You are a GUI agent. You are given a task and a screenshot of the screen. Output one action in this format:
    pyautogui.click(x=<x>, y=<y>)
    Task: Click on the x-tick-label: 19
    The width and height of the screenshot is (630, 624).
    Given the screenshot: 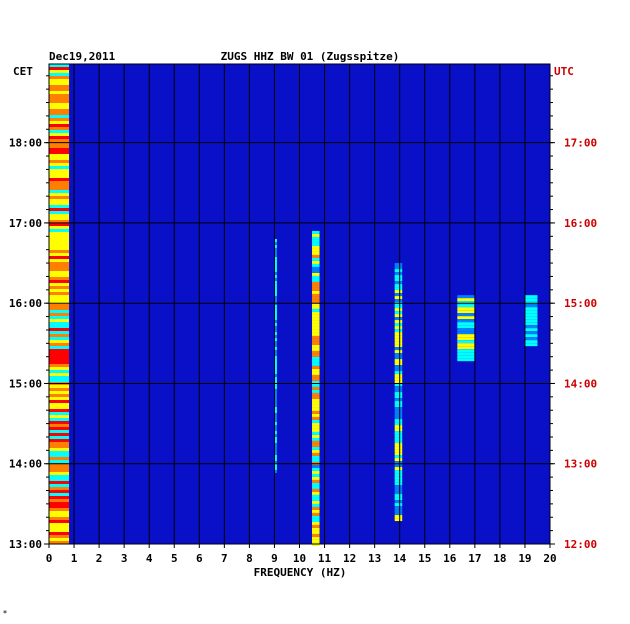 What is the action you would take?
    pyautogui.click(x=524, y=558)
    